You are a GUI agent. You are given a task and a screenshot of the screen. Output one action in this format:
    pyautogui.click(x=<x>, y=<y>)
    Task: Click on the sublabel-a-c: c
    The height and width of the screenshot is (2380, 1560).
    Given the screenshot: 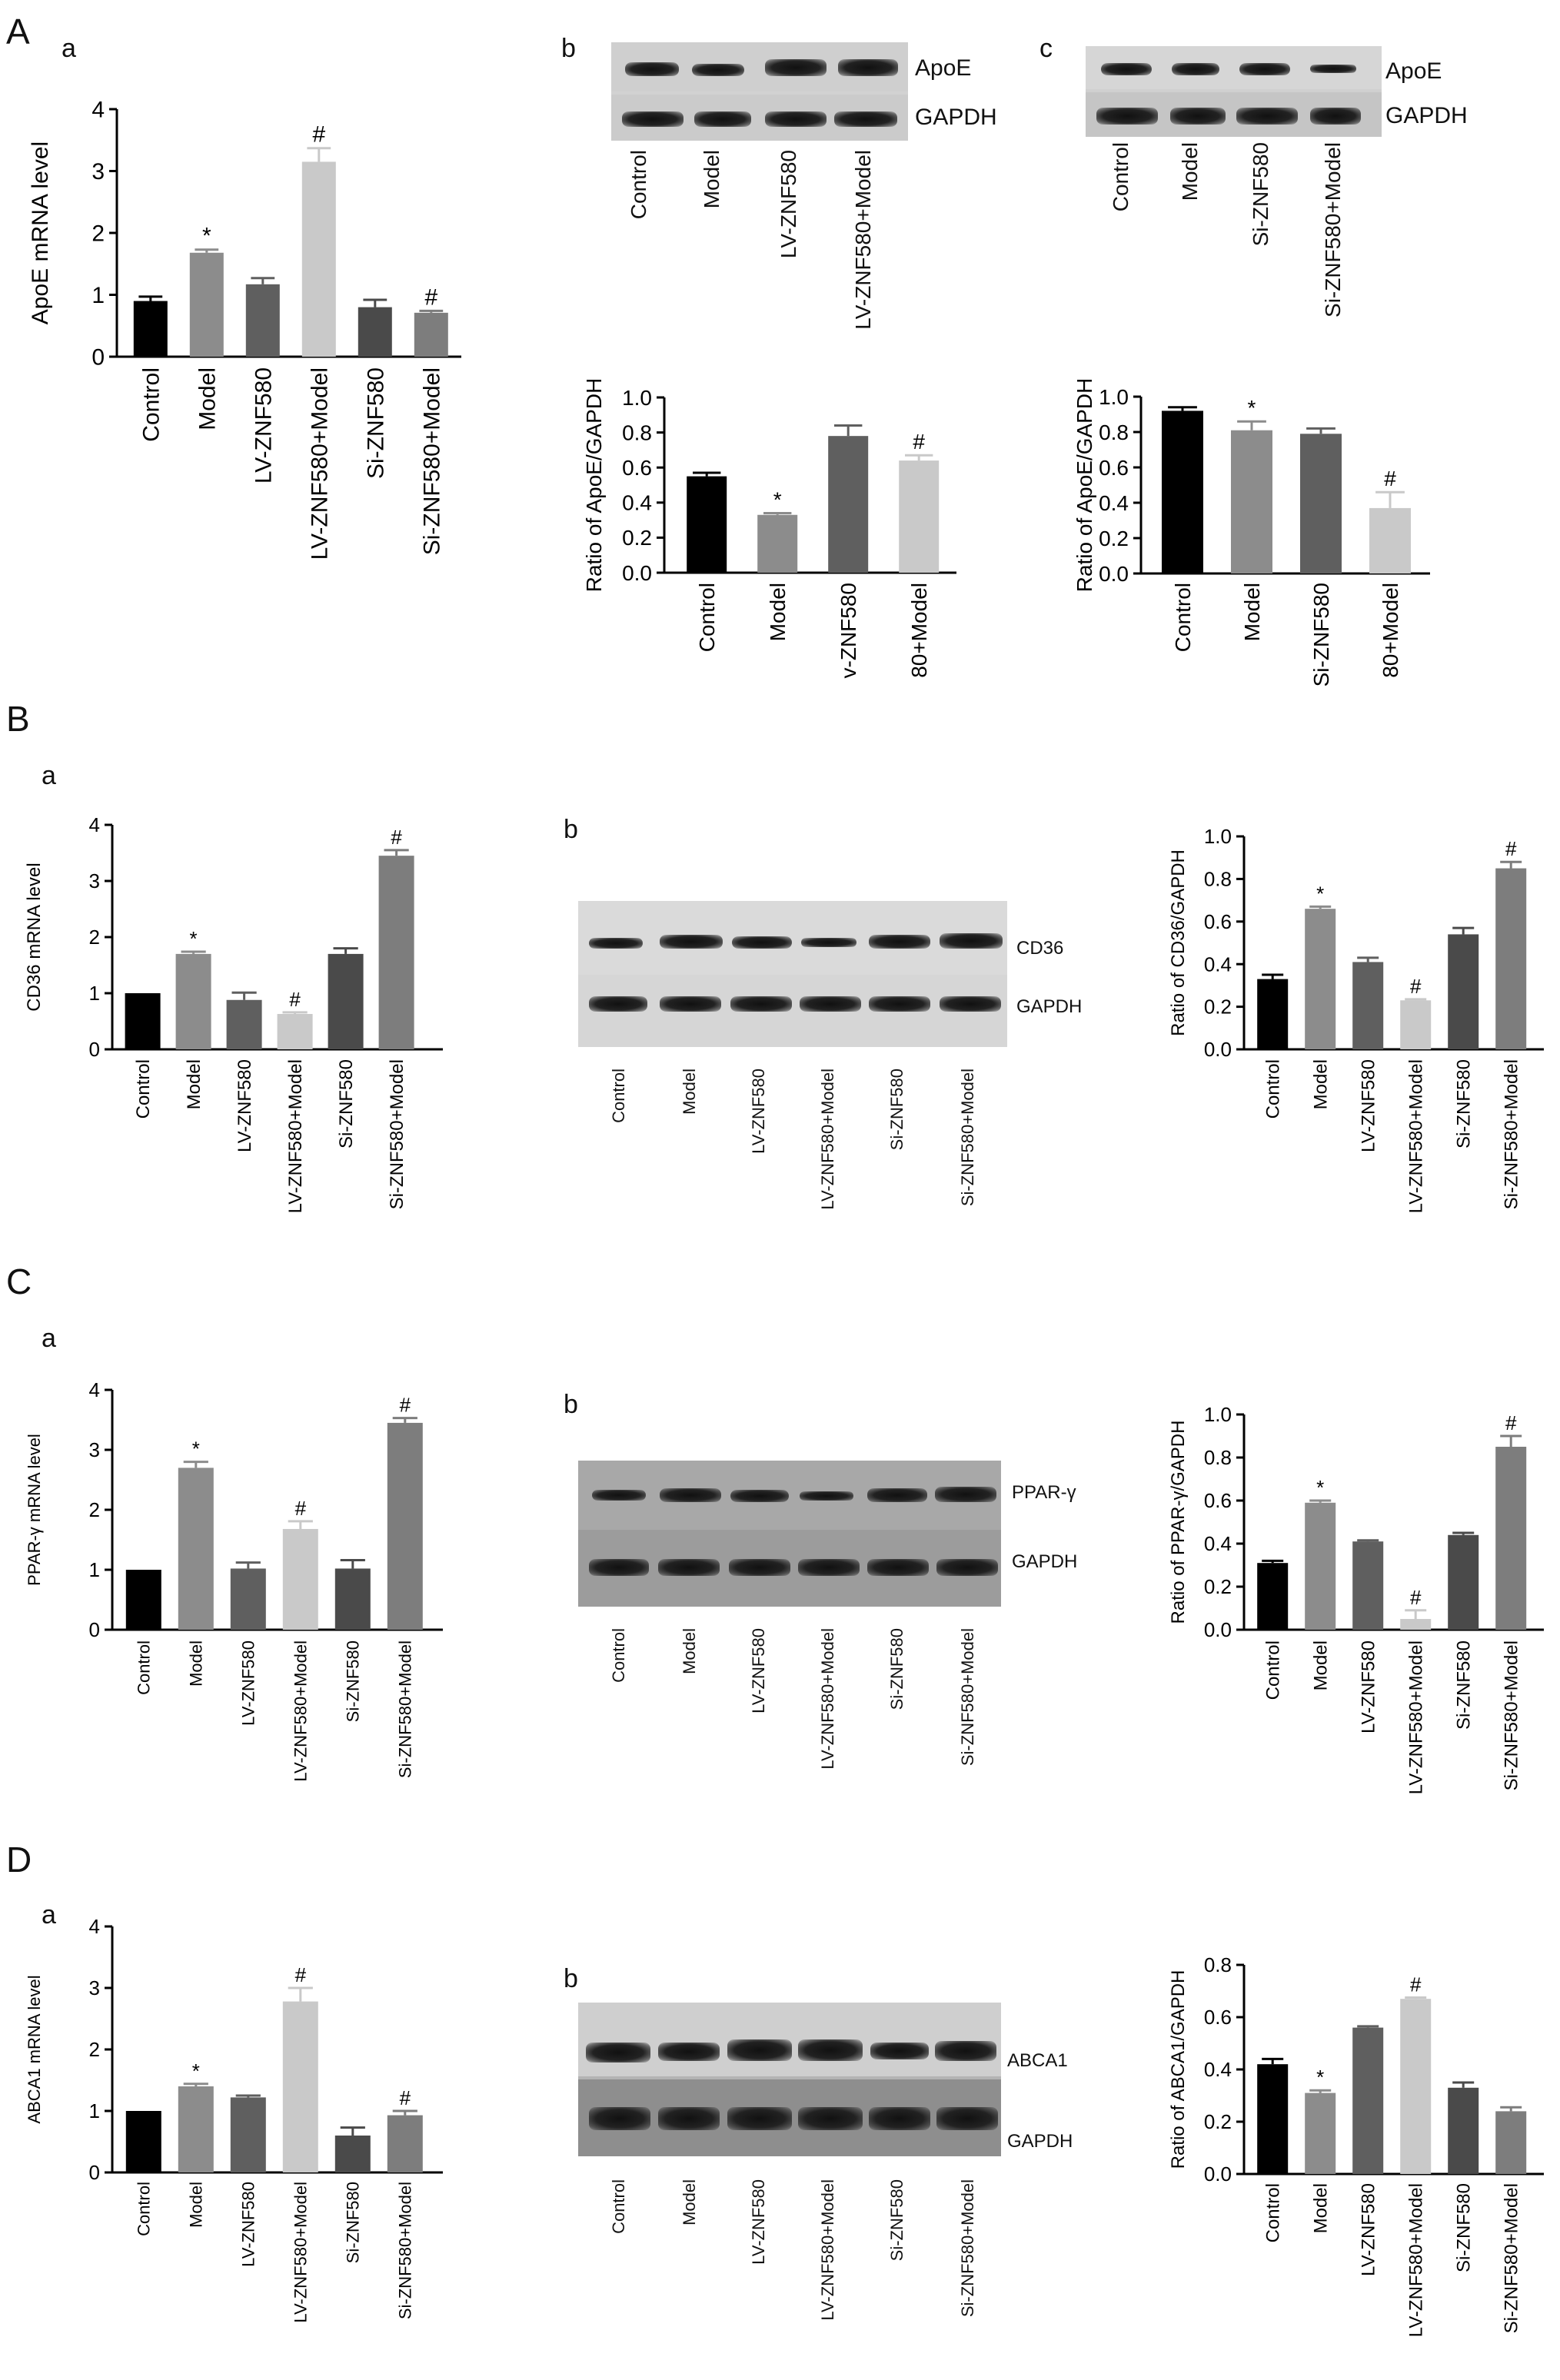 What is the action you would take?
    pyautogui.click(x=1046, y=48)
    